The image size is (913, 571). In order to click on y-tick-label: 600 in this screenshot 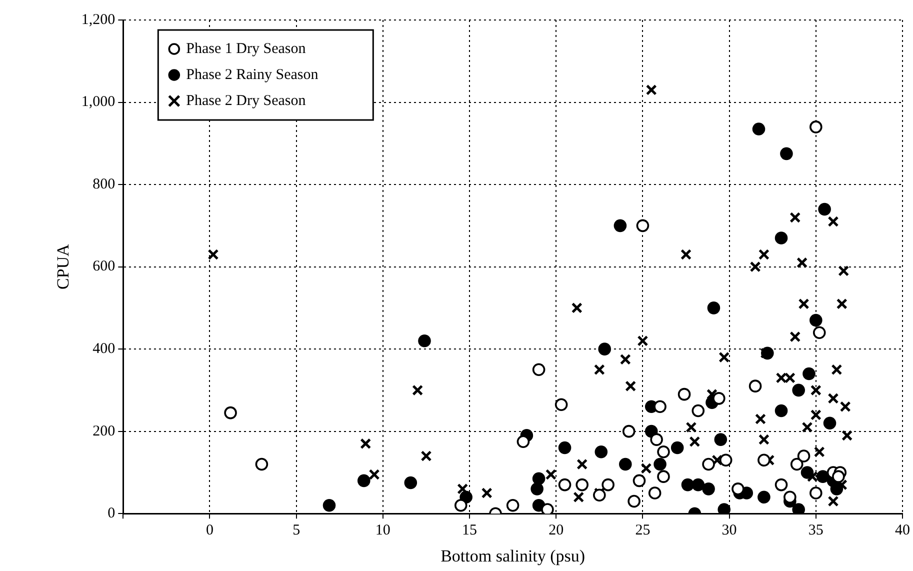, I will do `click(104, 266)`.